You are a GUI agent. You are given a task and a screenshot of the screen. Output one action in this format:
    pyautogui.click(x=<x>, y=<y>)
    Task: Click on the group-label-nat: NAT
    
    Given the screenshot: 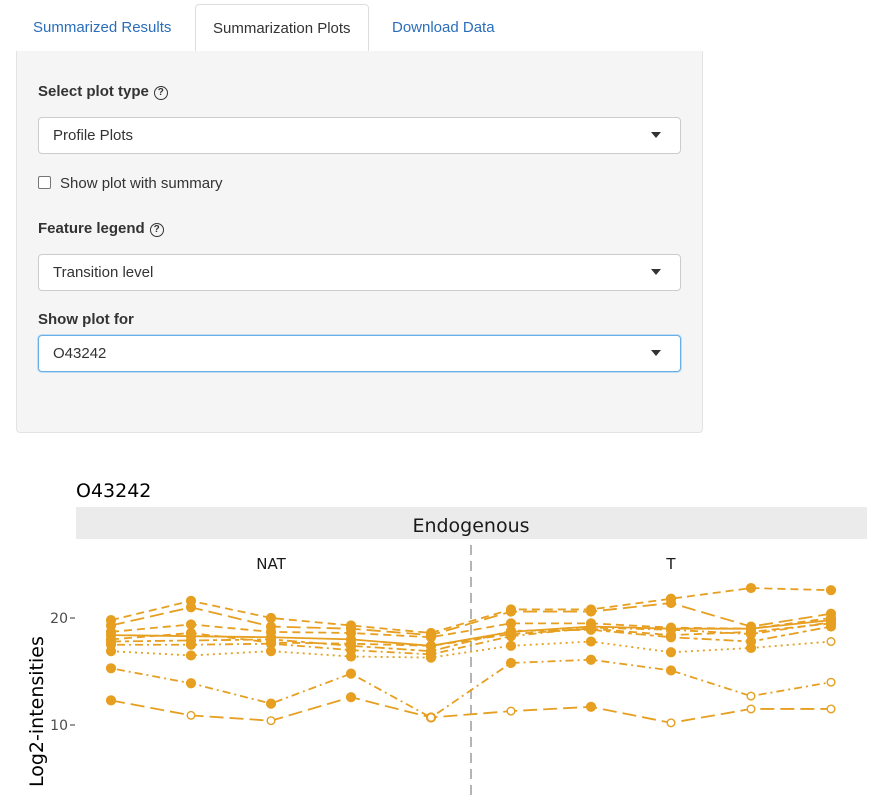 What is the action you would take?
    pyautogui.click(x=271, y=564)
    